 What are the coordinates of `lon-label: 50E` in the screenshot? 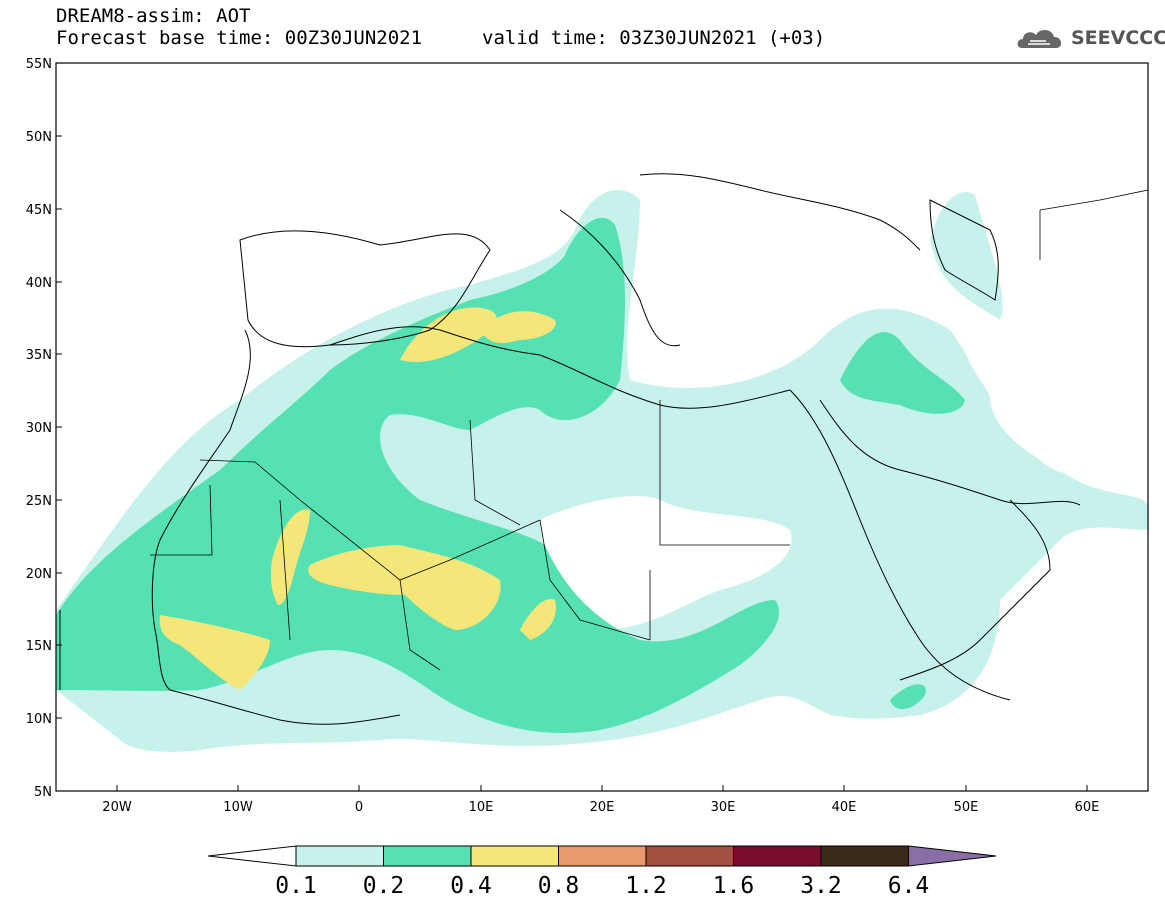 It's located at (966, 807).